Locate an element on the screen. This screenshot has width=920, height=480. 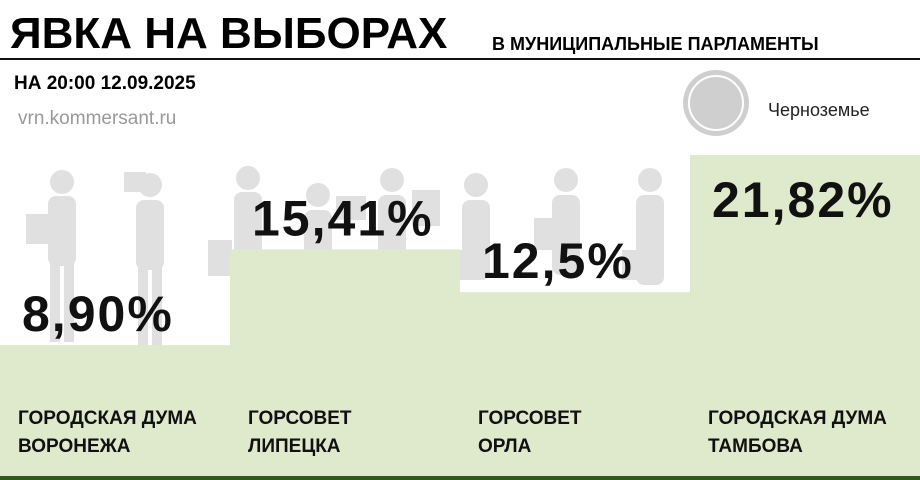
category-label: ГОРОДСКАЯ ДУМА ВОРОНЕЖА is located at coordinates (107, 432).